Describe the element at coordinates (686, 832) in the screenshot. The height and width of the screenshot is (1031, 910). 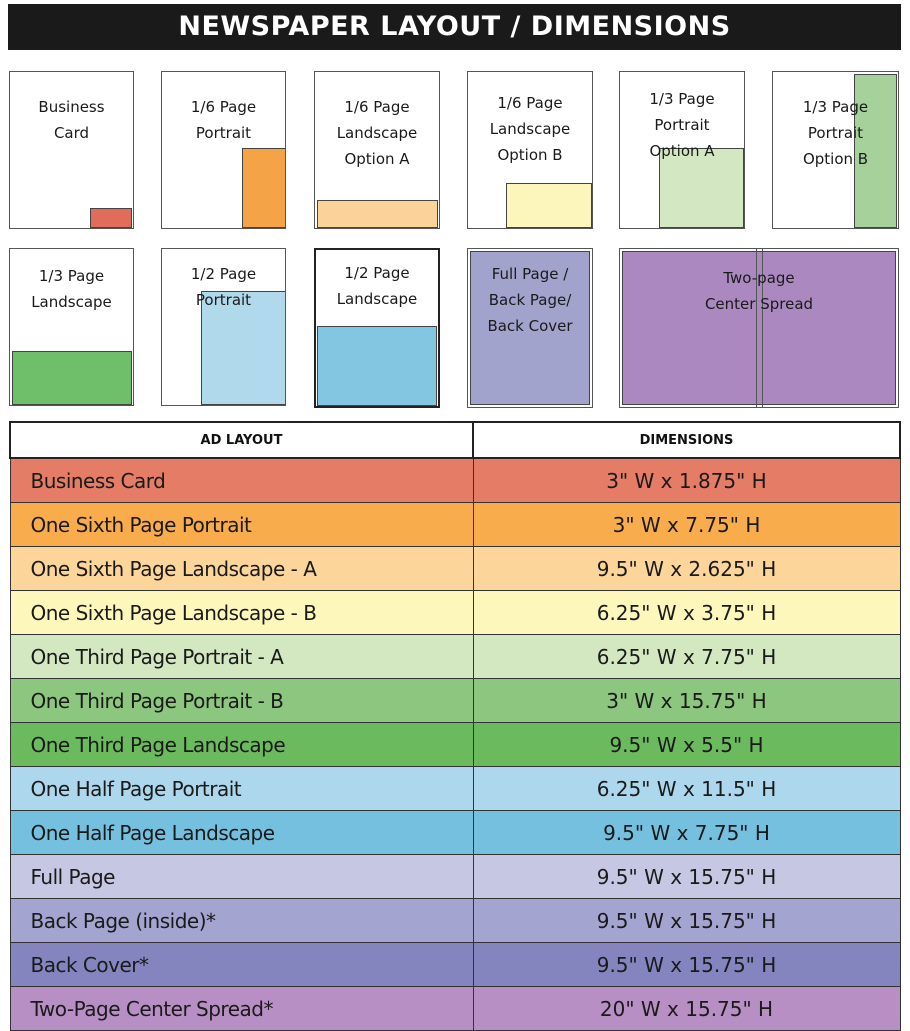
I see `row-dimensions: 9.5" W x 7.75" H` at that location.